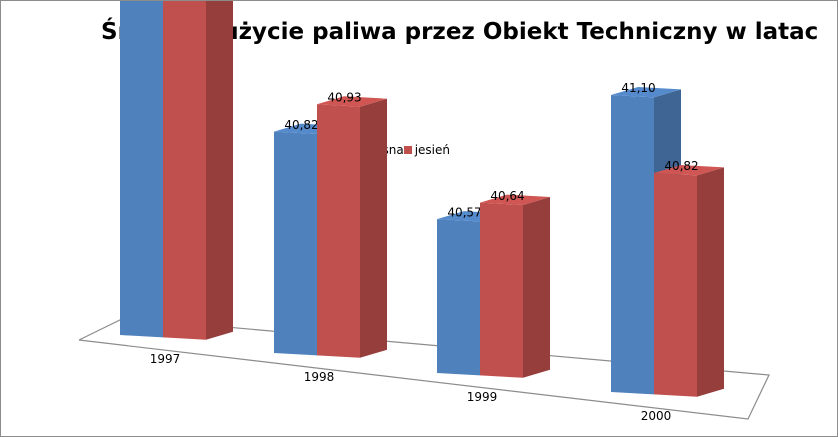 The height and width of the screenshot is (437, 838). What do you see at coordinates (482, 397) in the screenshot?
I see `x-tick-label-1999: 1999` at bounding box center [482, 397].